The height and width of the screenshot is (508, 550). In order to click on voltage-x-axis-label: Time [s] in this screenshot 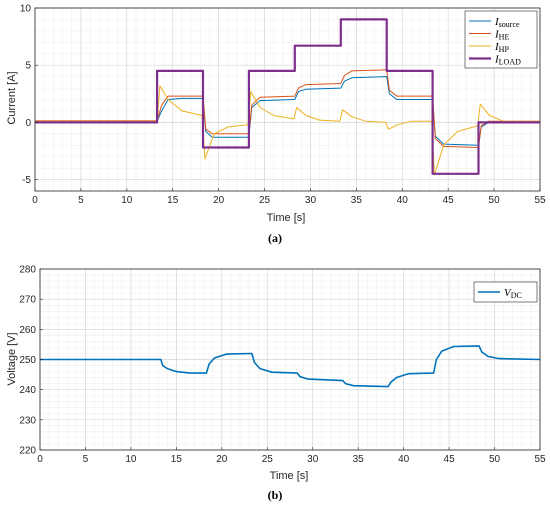, I will do `click(289, 476)`.